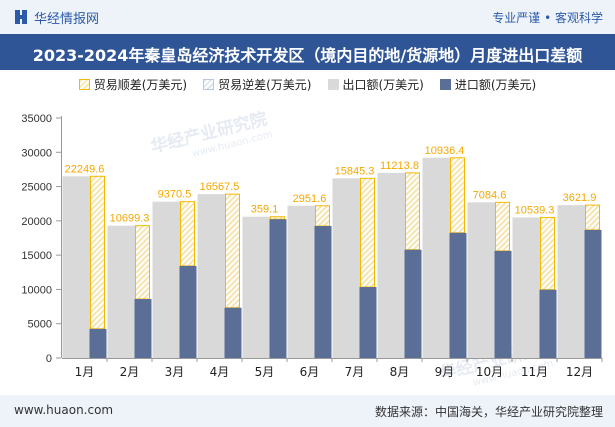  Describe the element at coordinates (355, 171) in the screenshot. I see `surplus-data-label: 15845.3` at that location.